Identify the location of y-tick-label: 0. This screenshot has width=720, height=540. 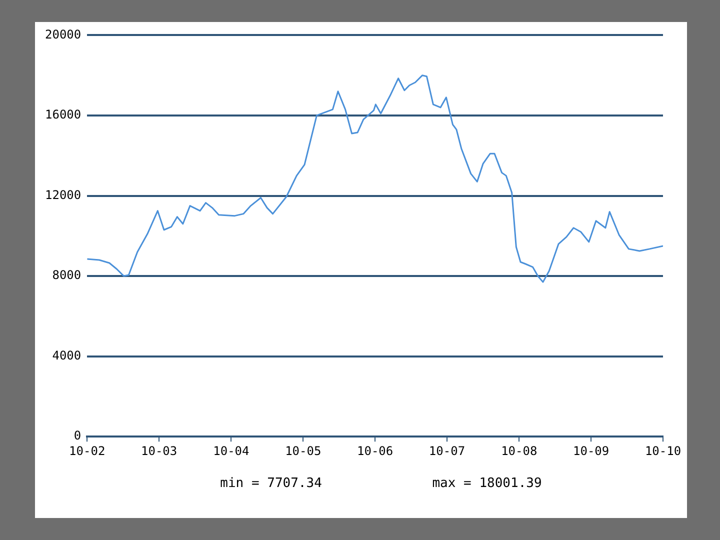
(78, 435).